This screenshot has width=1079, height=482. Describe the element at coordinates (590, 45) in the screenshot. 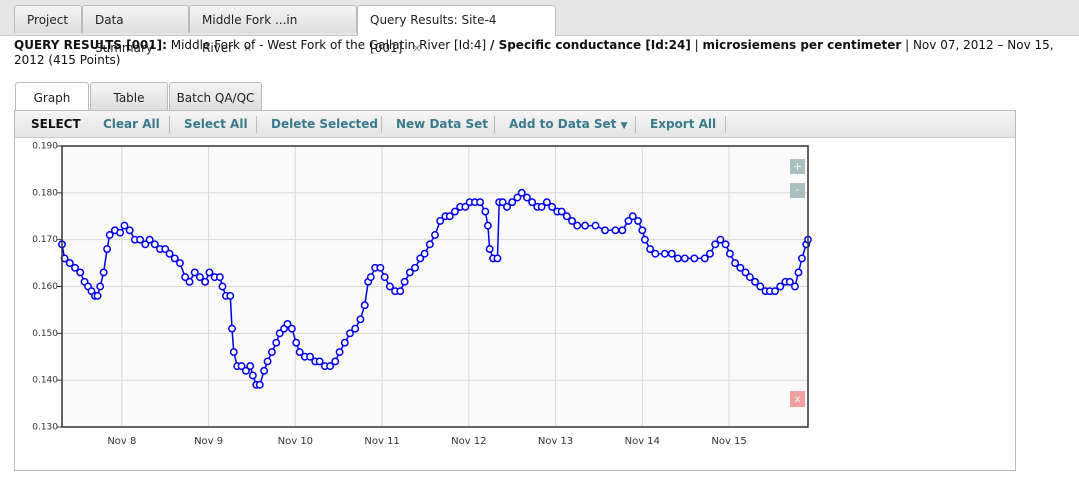

I see `header-part: / Specific conductance [Id:24]` at that location.